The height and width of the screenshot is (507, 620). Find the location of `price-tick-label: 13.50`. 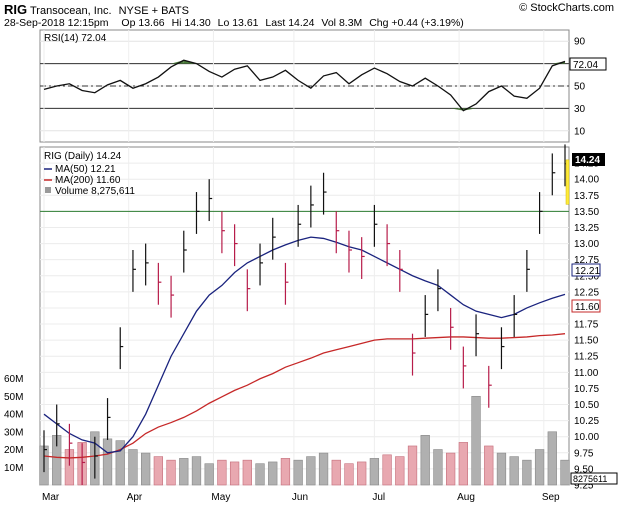

price-tick-label: 13.50 is located at coordinates (586, 212).